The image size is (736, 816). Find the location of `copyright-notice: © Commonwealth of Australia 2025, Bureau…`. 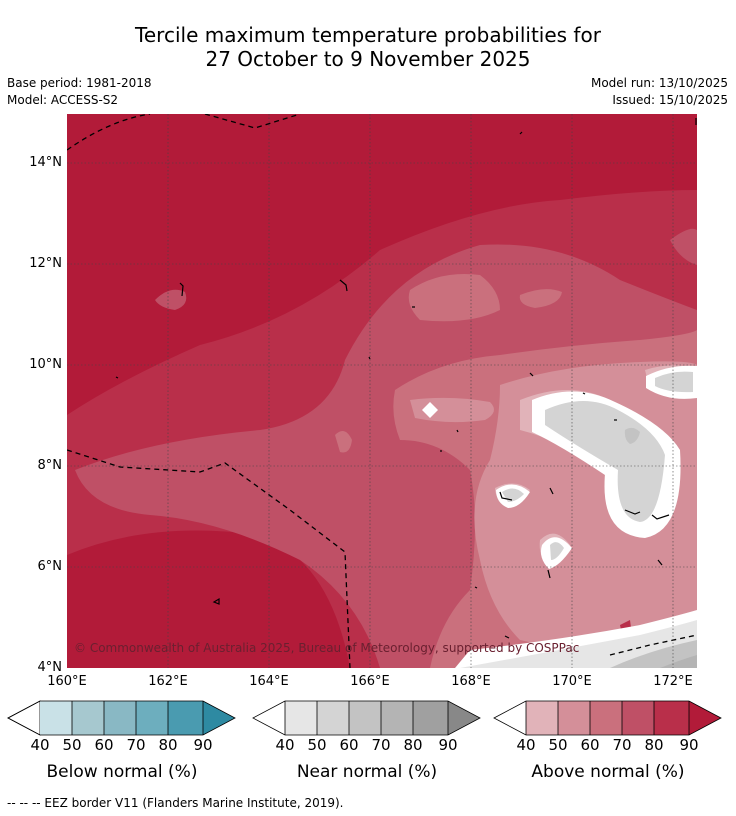

copyright-notice: © Commonwealth of Australia 2025, Bureau… is located at coordinates (327, 648).